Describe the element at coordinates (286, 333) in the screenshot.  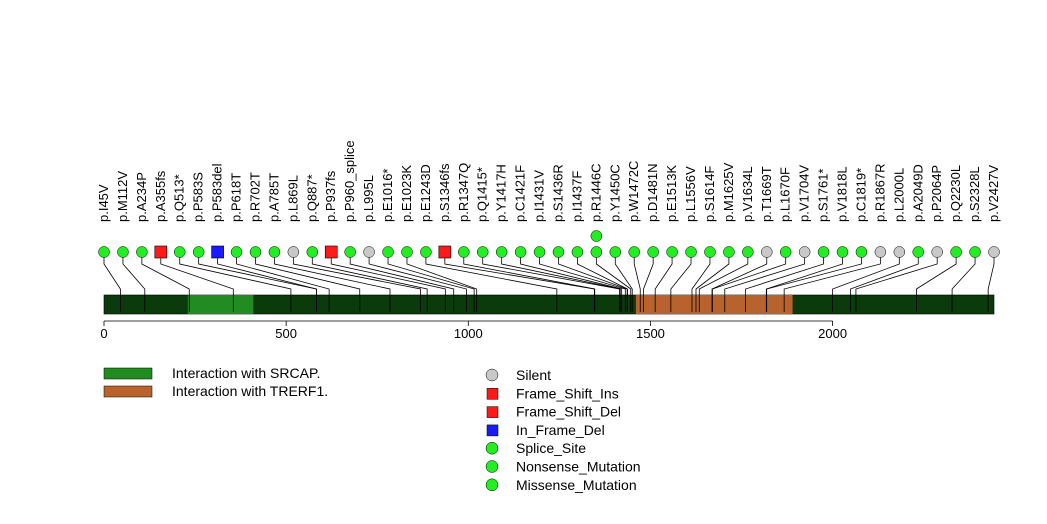
I see `axis-tick-label: 500` at that location.